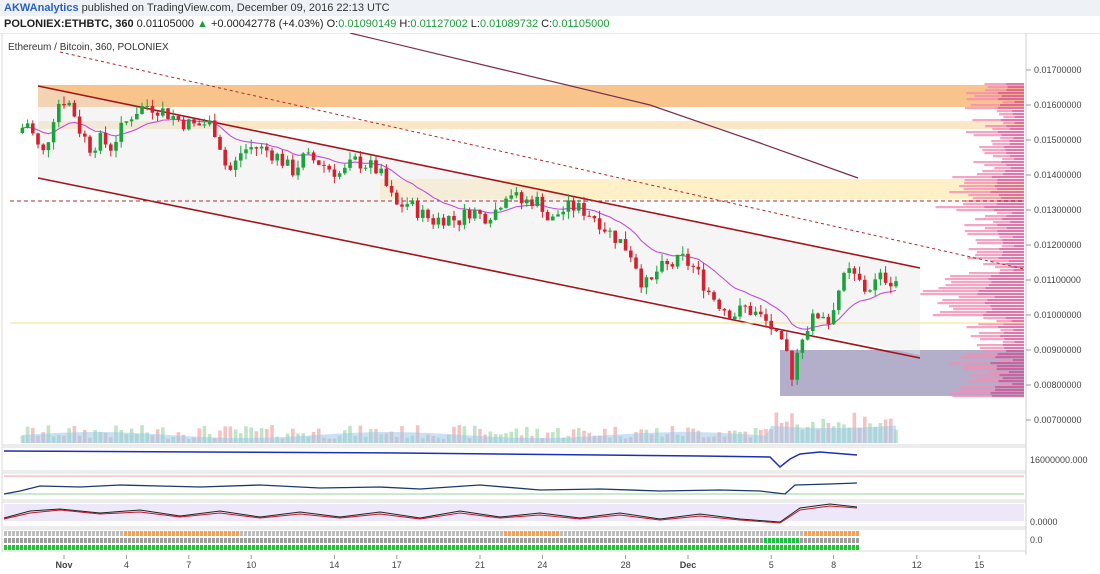 This screenshot has height=574, width=1100. Describe the element at coordinates (41, 8) in the screenshot. I see `publisher-name: AKWAnalytics` at that location.